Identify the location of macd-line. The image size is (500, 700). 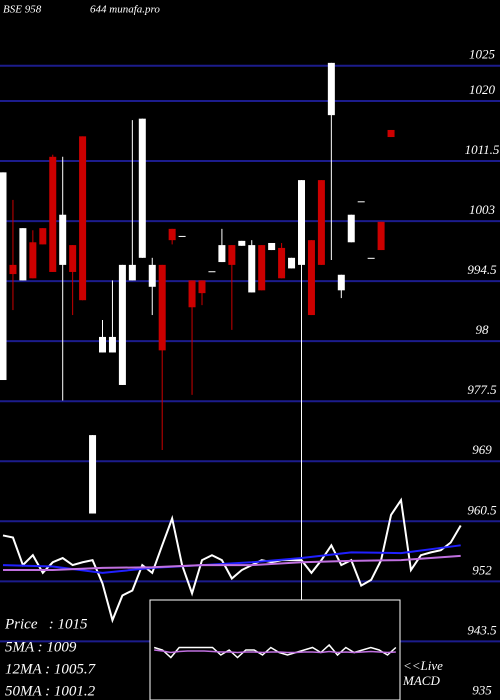
(275, 651).